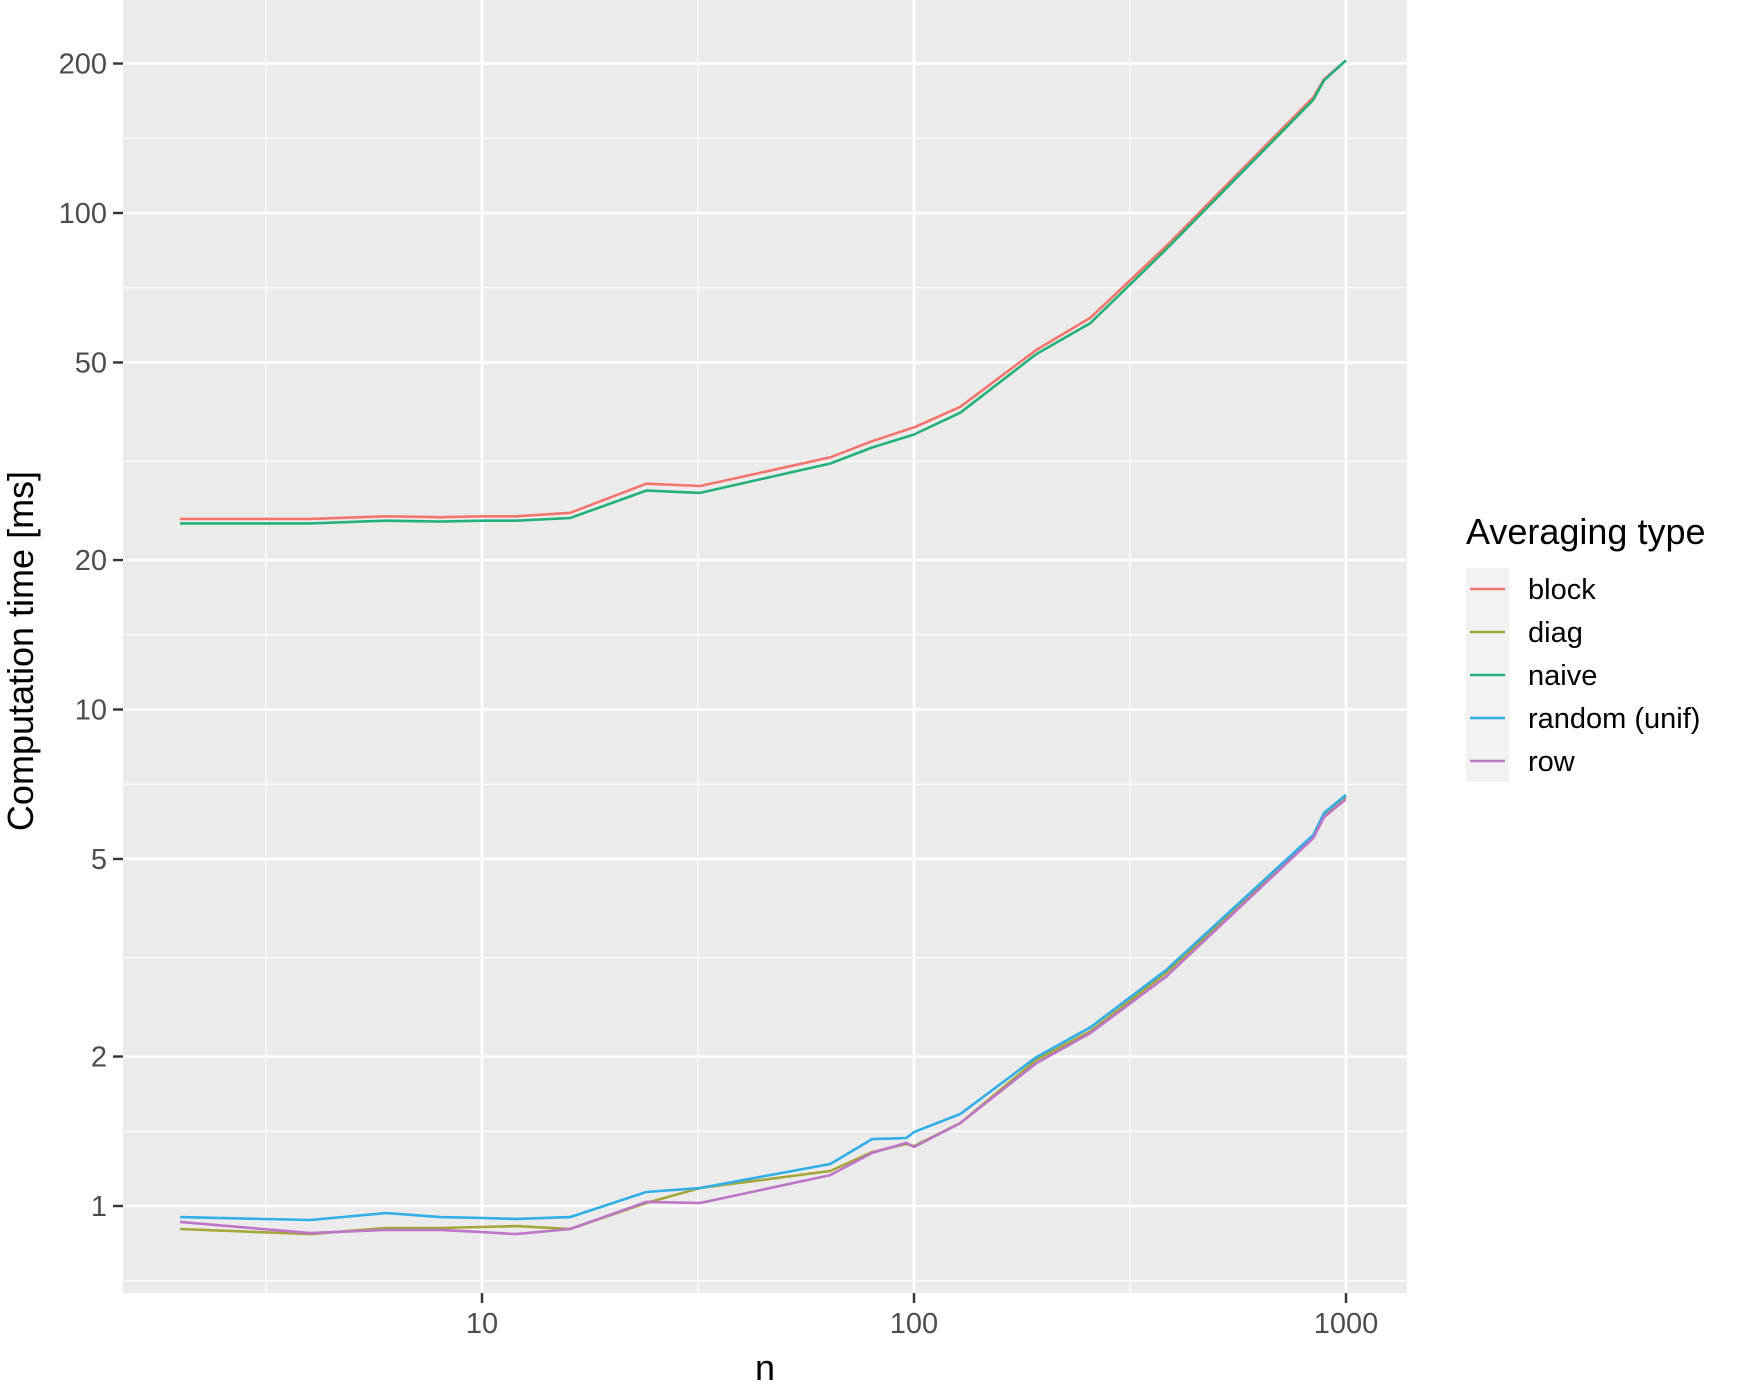  What do you see at coordinates (765, 1367) in the screenshot?
I see `x-axis-title: n` at bounding box center [765, 1367].